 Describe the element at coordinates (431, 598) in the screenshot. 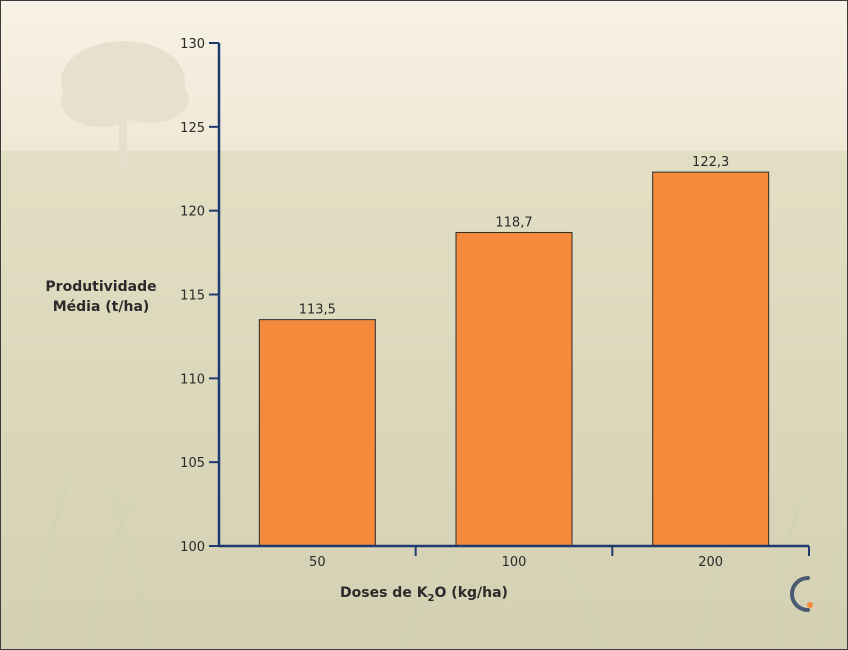

I see `x-axis-label-subscript: 2` at that location.